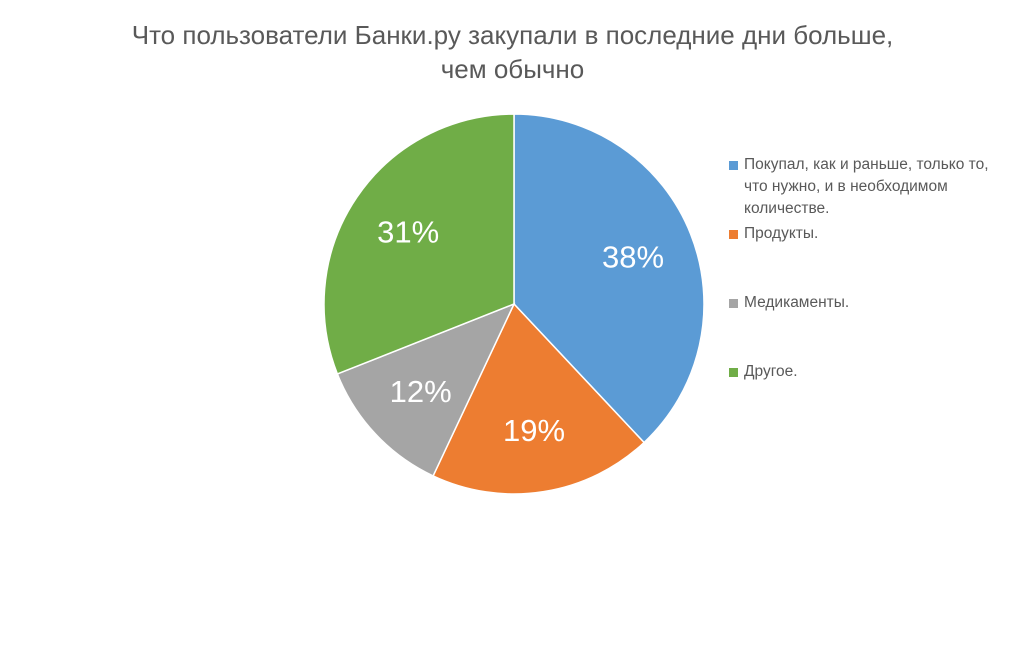 The height and width of the screenshot is (666, 1027). Describe the element at coordinates (408, 232) in the screenshot. I see `data-label-other: 31%` at that location.